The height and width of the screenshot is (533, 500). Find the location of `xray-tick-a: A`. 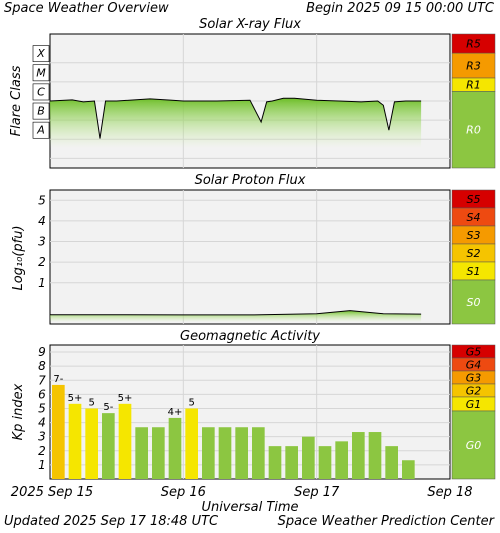

xray-tick-a: A is located at coordinates (40, 130).